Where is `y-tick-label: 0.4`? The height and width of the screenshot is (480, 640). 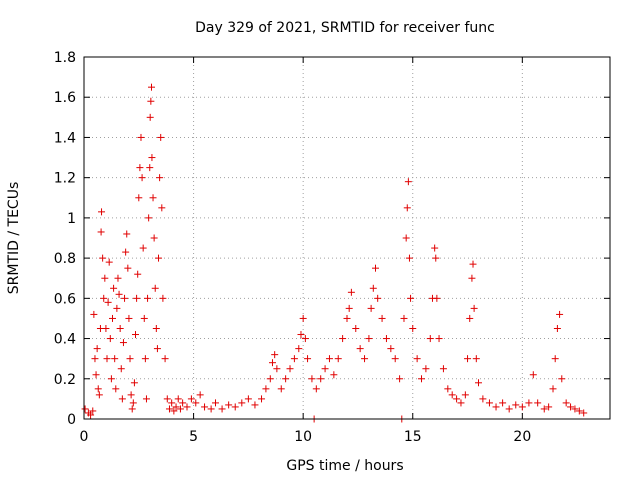 y-tick-label: 0.4 is located at coordinates (65, 340).